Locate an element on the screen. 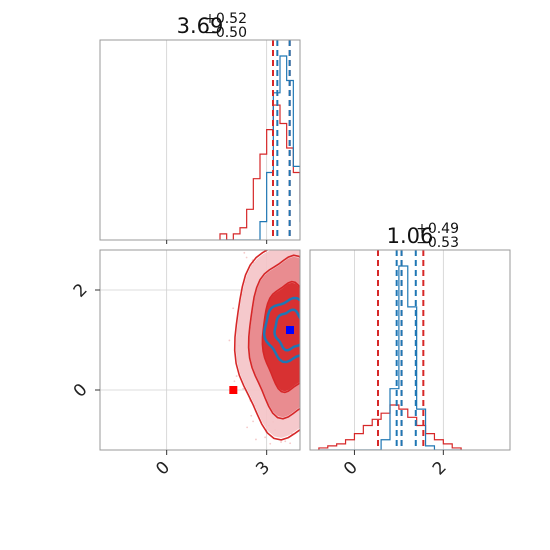  p1-histogram-frame is located at coordinates (200, 140).